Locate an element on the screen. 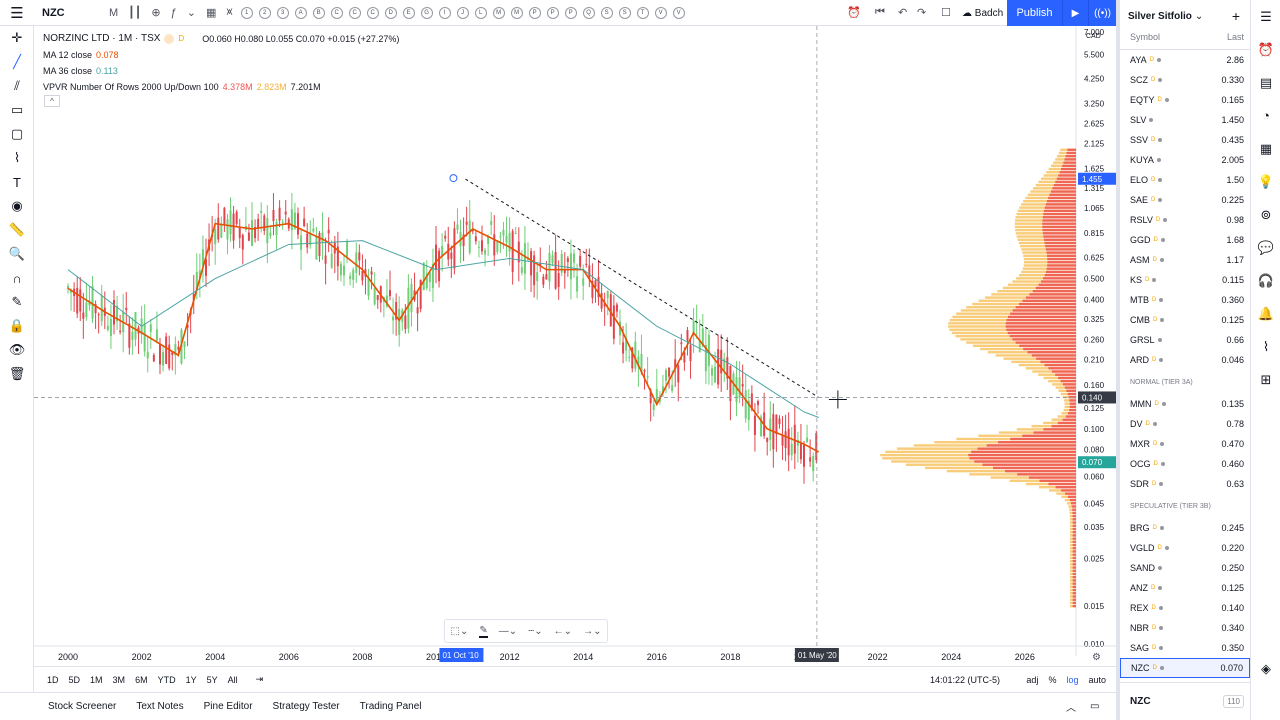 The width and height of the screenshot is (1280, 720). shortcut-22-icon: T is located at coordinates (642, 12).